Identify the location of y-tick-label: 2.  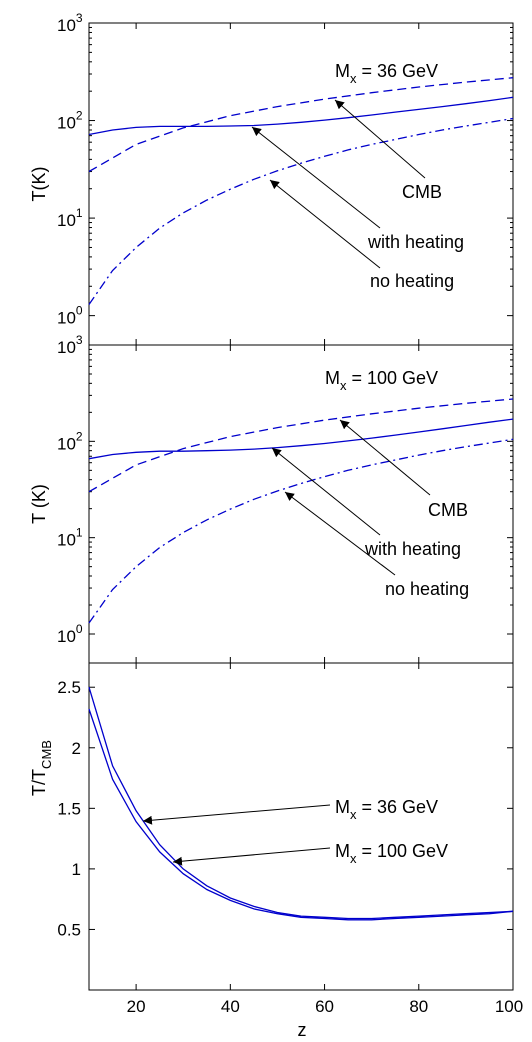
(76, 748).